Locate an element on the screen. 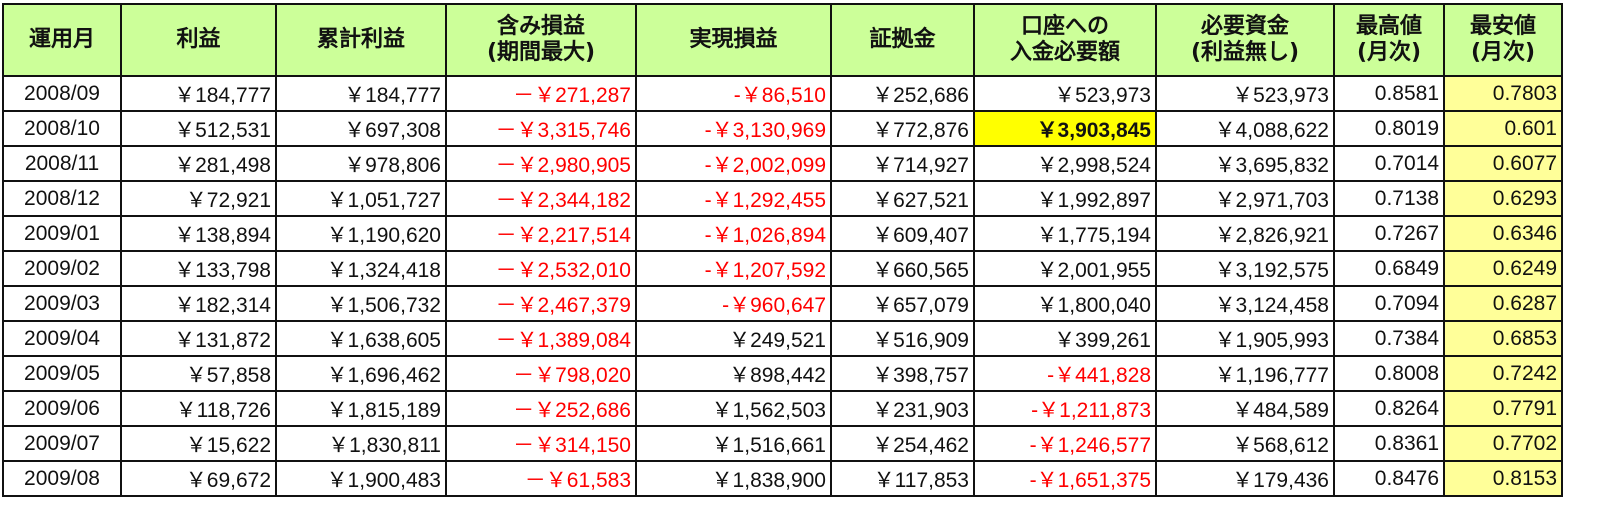 This screenshot has height=518, width=1599. cell-margin: ￥772,876 is located at coordinates (902, 128).